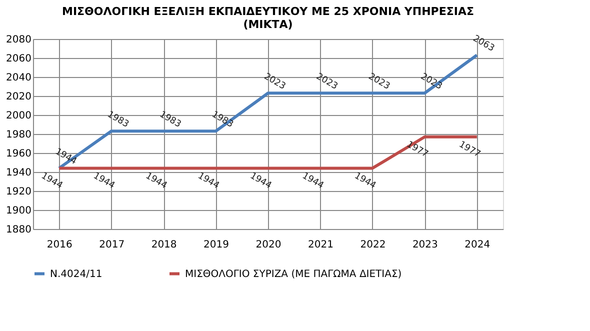 Image resolution: width=590 pixels, height=331 pixels. Describe the element at coordinates (293, 274) in the screenshot. I see `legend-label: ΜΙΣΘΟΛΟΓΙΟ ΣΥΡΙΖΑ (ΜΕ ΠΑΓΩΜΑ ΔΙΕΤΙΑΣ)` at that location.